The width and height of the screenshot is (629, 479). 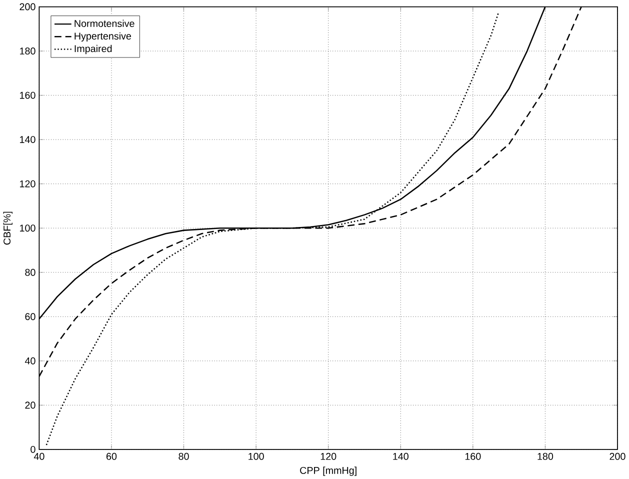 What do you see at coordinates (473, 456) in the screenshot?
I see `x-tick-label: 160` at bounding box center [473, 456].